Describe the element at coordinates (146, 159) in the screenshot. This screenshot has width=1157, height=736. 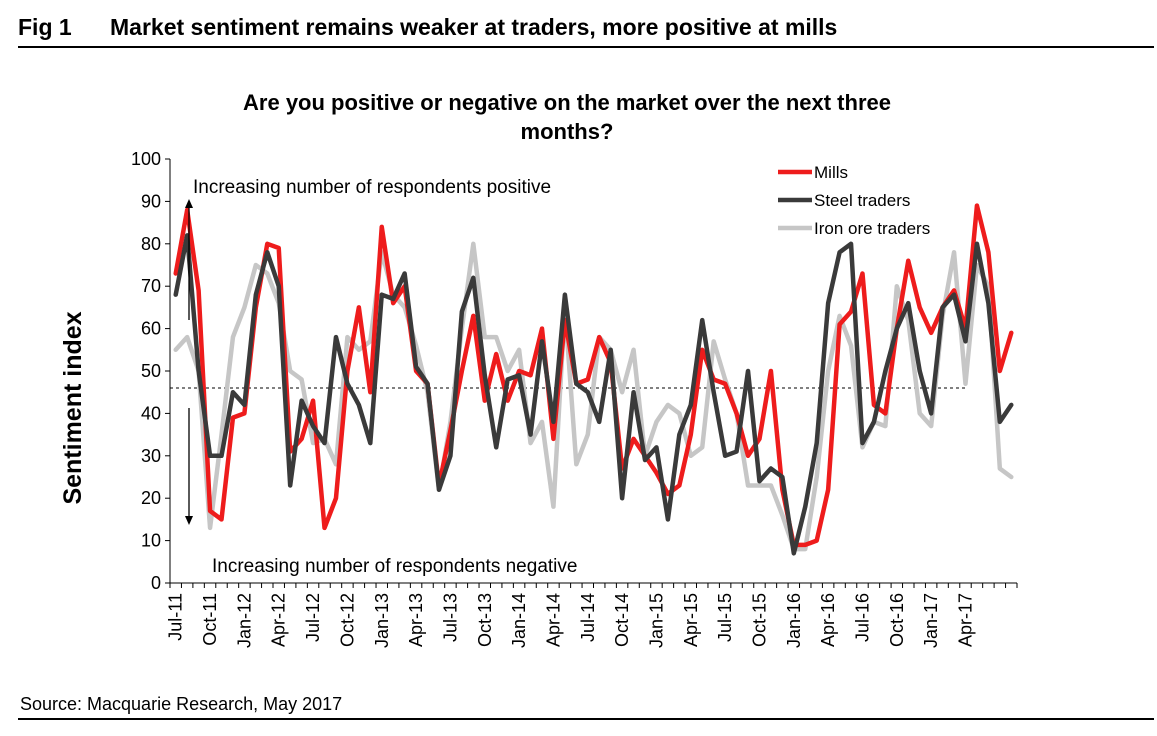
I see `y-tick-label: 100` at that location.